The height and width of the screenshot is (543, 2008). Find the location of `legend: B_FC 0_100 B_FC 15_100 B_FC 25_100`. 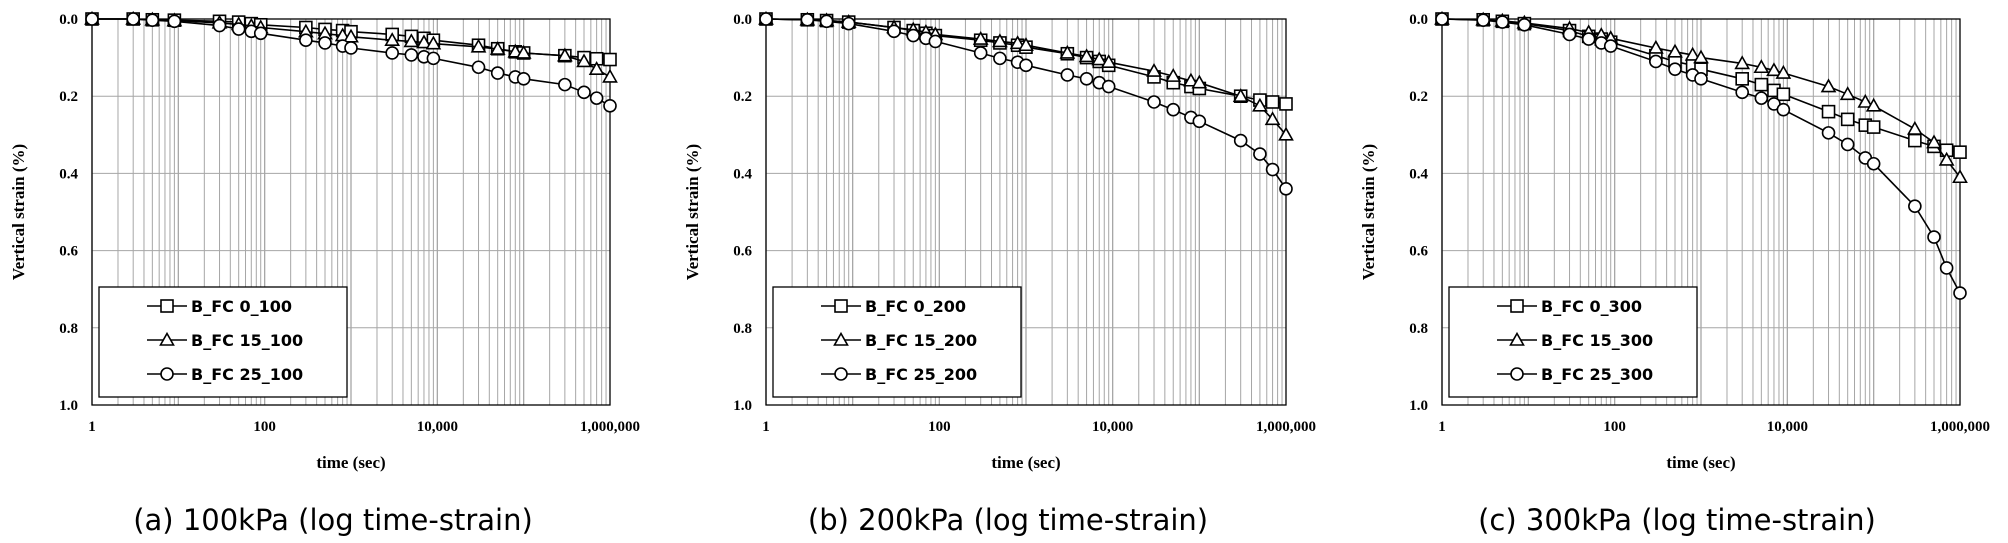

legend: B_FC 0_100 B_FC 15_100 B_FC 25_100 is located at coordinates (223, 342).